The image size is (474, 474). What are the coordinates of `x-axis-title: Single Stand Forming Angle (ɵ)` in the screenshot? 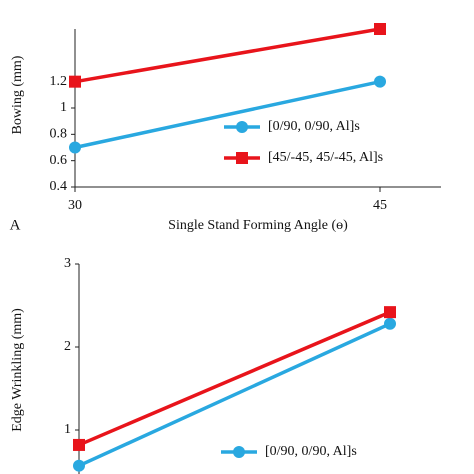 It's located at (258, 225).